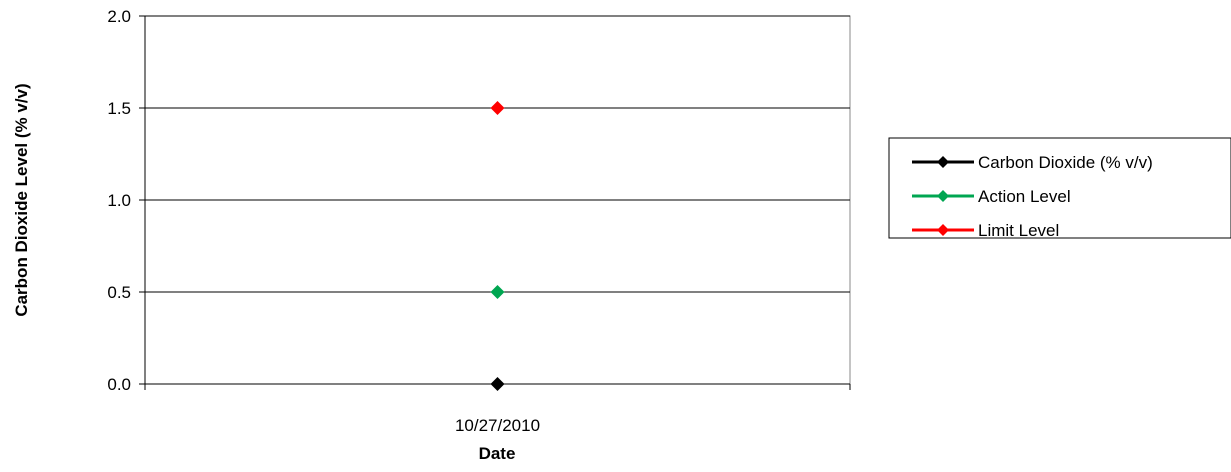 This screenshot has height=472, width=1231. Describe the element at coordinates (119, 108) in the screenshot. I see `y-tick-label: 1.5` at that location.